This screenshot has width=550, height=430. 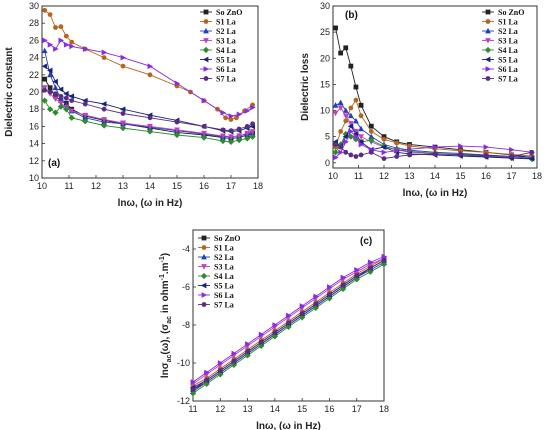 What do you see at coordinates (302, 409) in the screenshot?
I see `x-tick-label: 15` at bounding box center [302, 409].